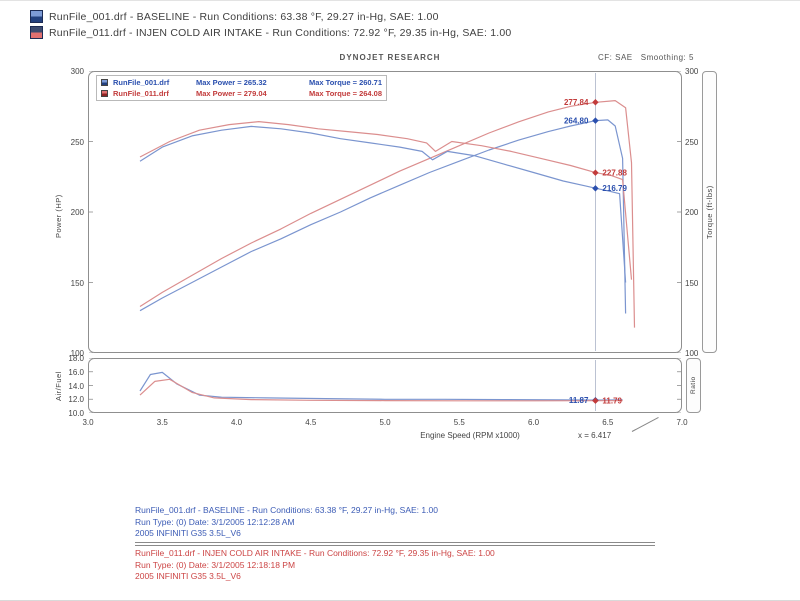 This screenshot has height=601, width=800. I want to click on afr-right-strip: Ratio, so click(693, 385).